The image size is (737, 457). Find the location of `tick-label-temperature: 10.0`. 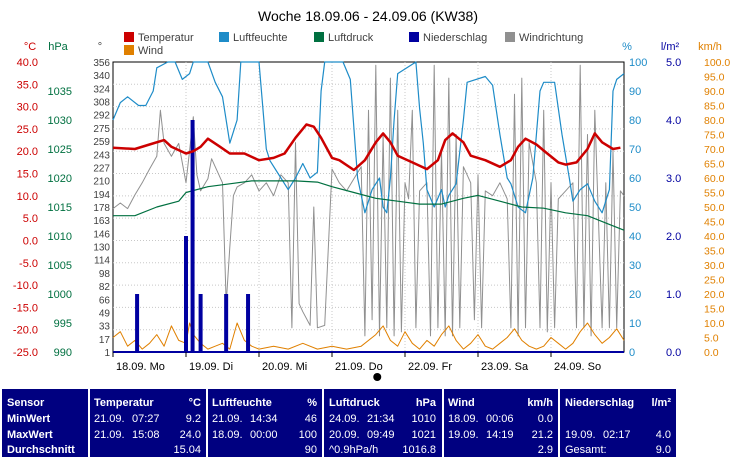

tick-label-temperature: 10.0 is located at coordinates (27, 197).